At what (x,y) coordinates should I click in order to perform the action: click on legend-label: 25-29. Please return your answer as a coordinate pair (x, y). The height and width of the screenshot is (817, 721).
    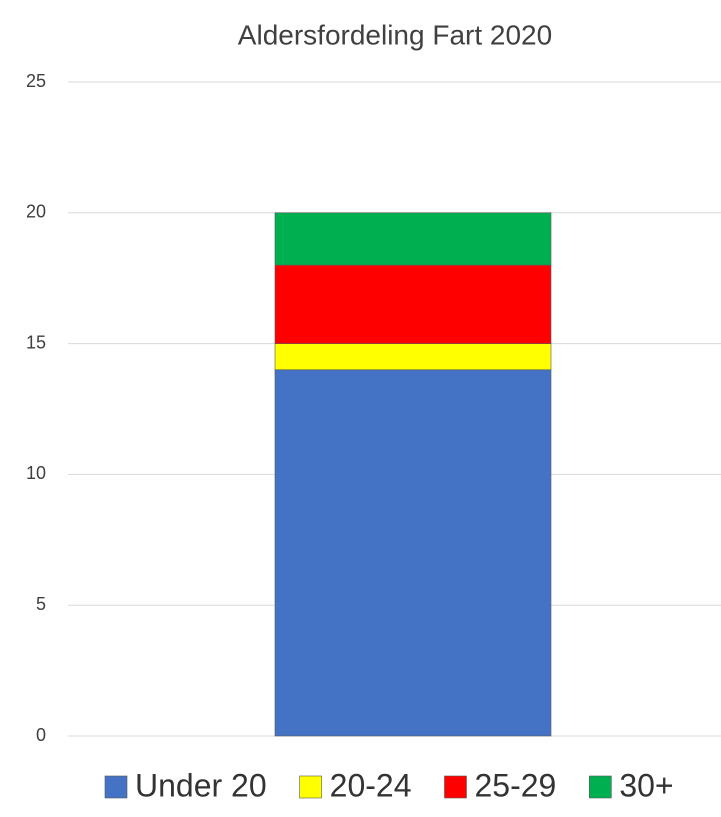
    Looking at the image, I should click on (515, 785).